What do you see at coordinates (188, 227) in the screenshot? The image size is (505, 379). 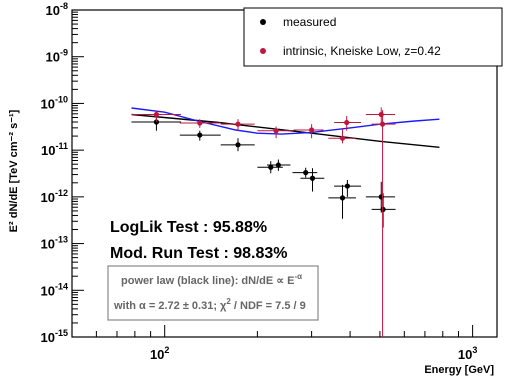 I see `loglik-annotation: LogLik Test : 95.88%` at bounding box center [188, 227].